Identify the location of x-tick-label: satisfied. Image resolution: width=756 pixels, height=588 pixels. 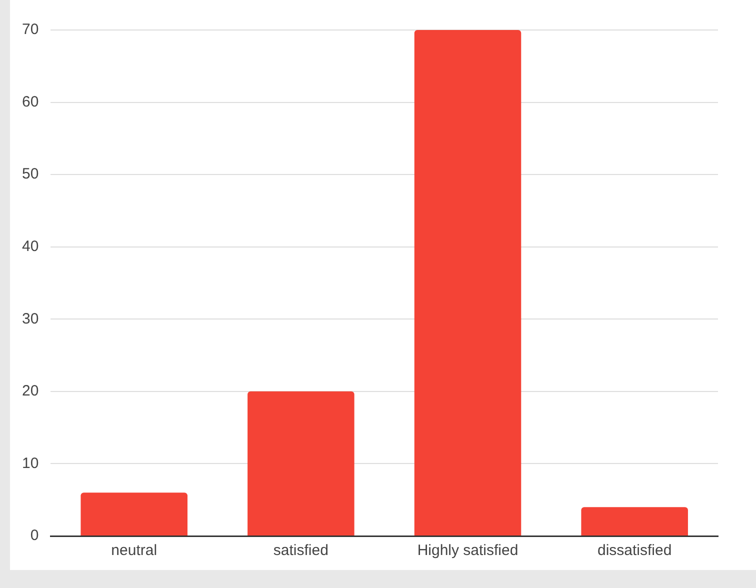
(300, 551).